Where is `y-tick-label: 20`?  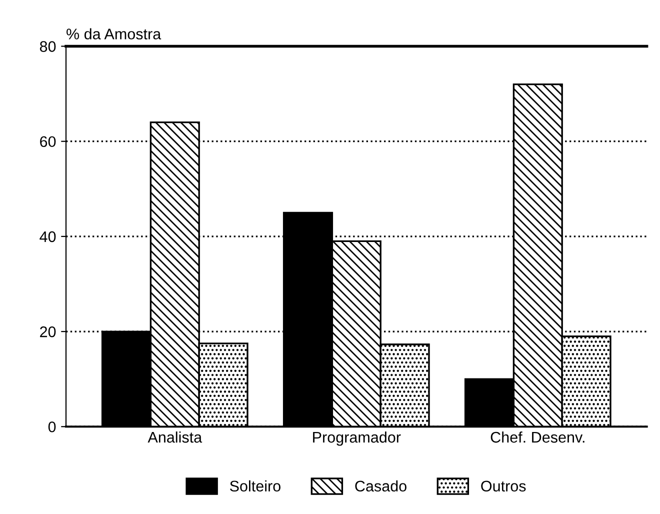 y-tick-label: 20 is located at coordinates (48, 332).